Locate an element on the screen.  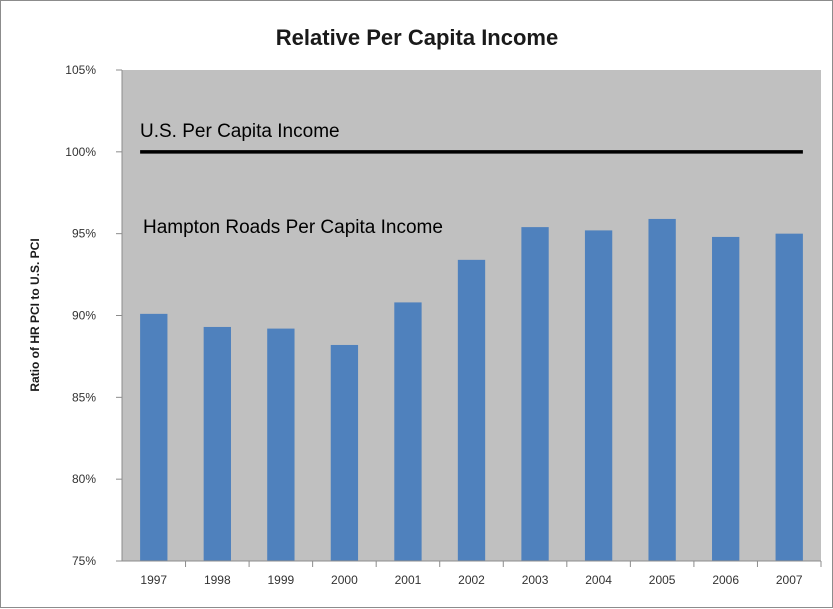
y-tick-label: 75% is located at coordinates (84, 561).